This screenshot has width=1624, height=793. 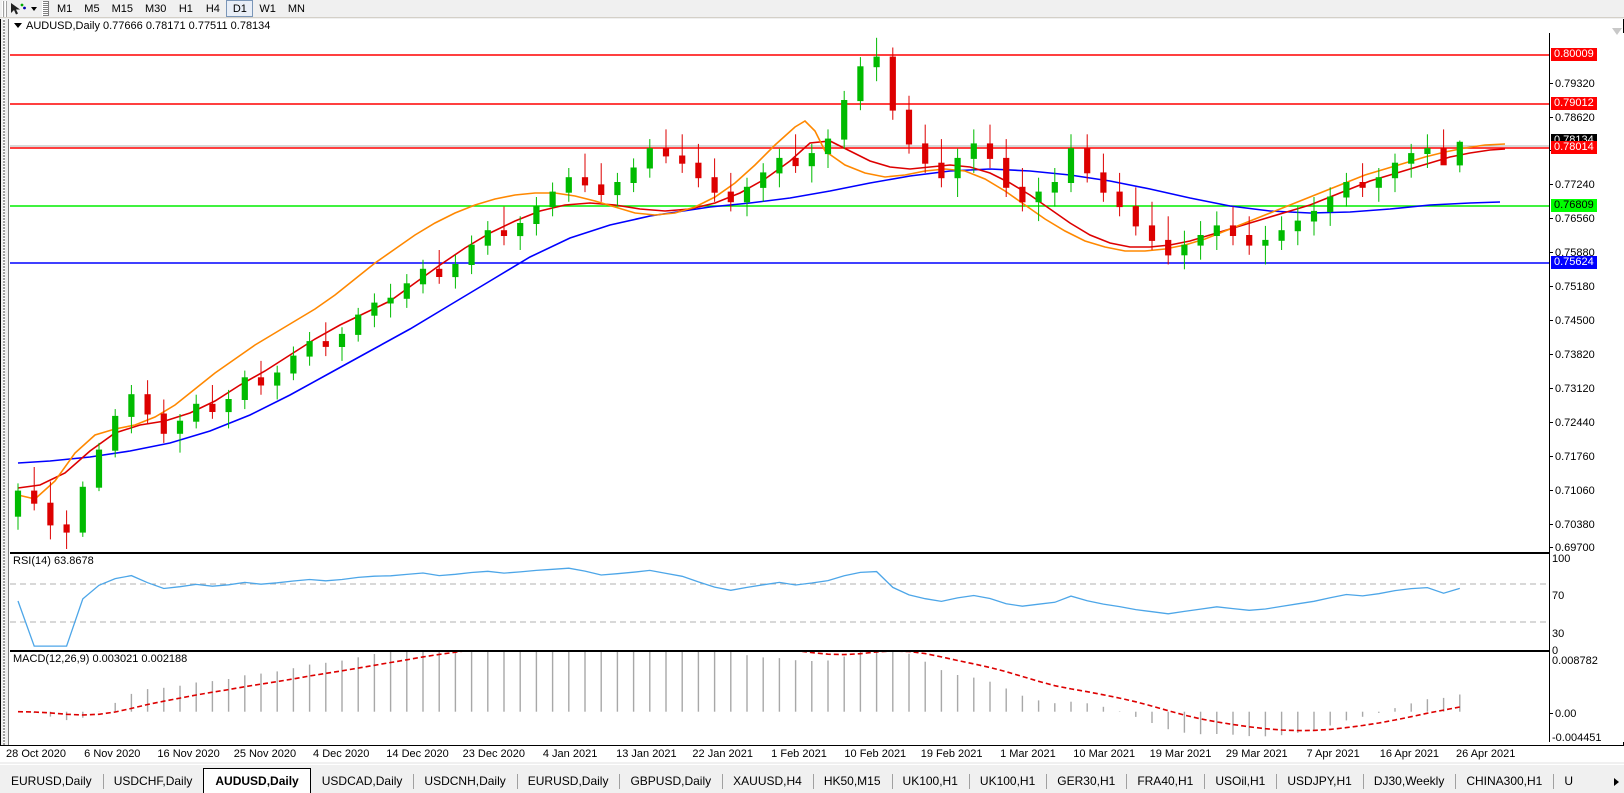 What do you see at coordinates (875, 754) in the screenshot?
I see `date-axis-label: 10 Feb 2021` at bounding box center [875, 754].